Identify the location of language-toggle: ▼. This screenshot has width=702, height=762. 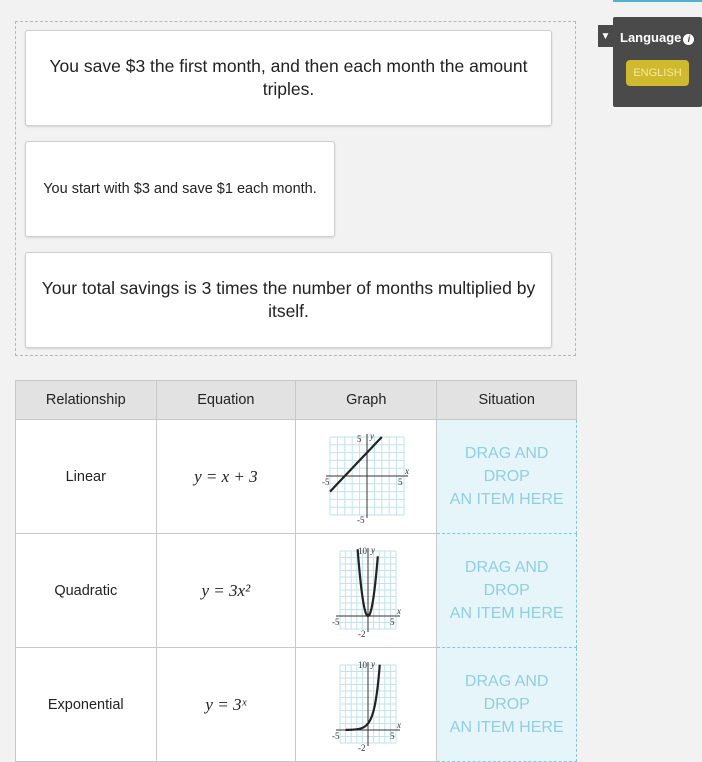
(605, 36).